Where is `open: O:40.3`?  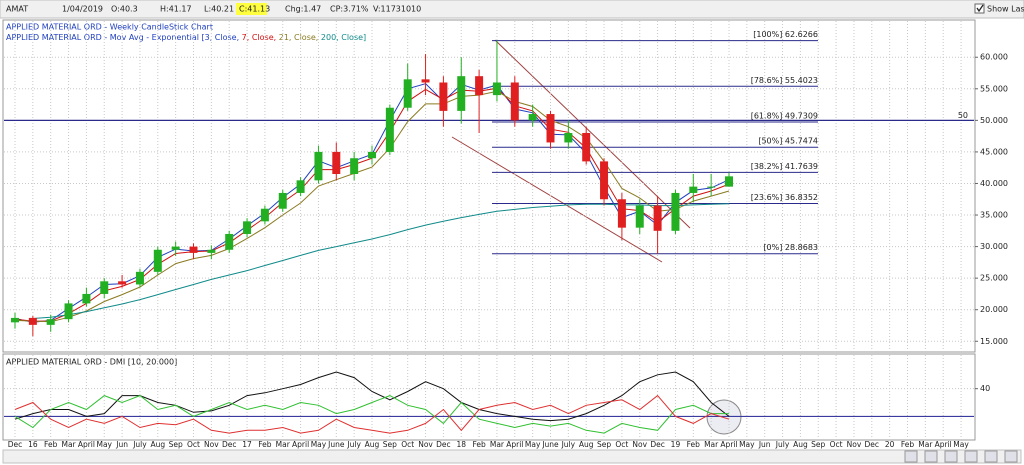 open: O:40.3 is located at coordinates (124, 9).